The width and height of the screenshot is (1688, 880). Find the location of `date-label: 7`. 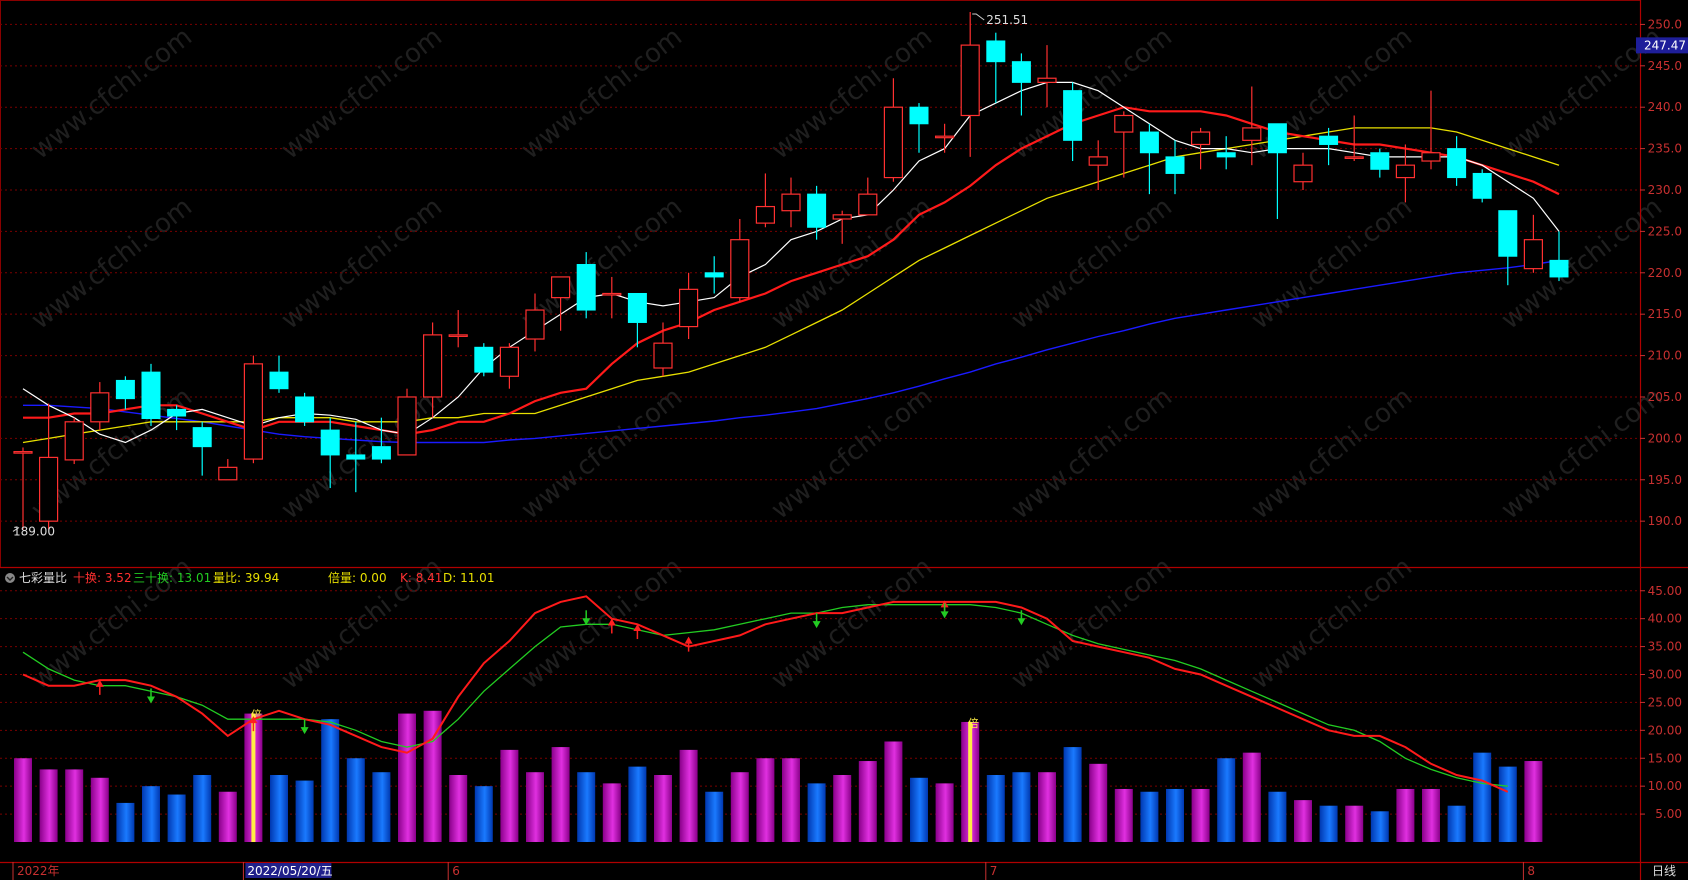

date-label: 7 is located at coordinates (994, 871).